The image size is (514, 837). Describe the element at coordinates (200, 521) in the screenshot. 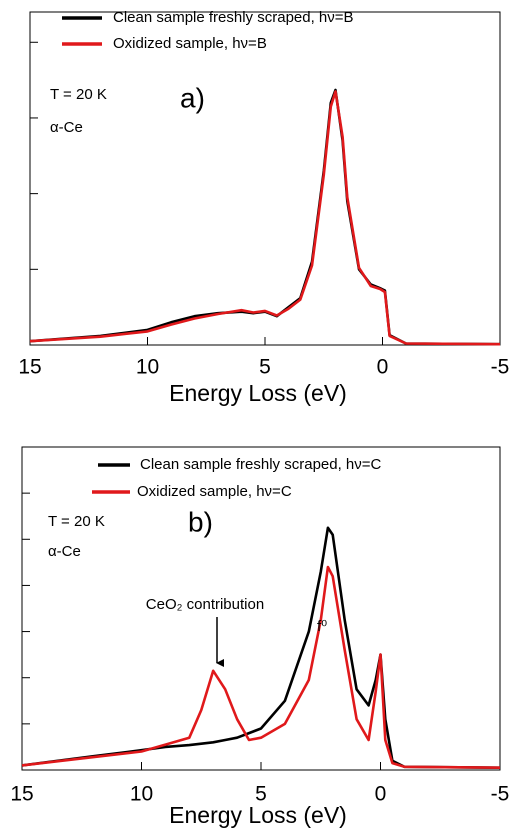

I see `panel-label: b)` at that location.